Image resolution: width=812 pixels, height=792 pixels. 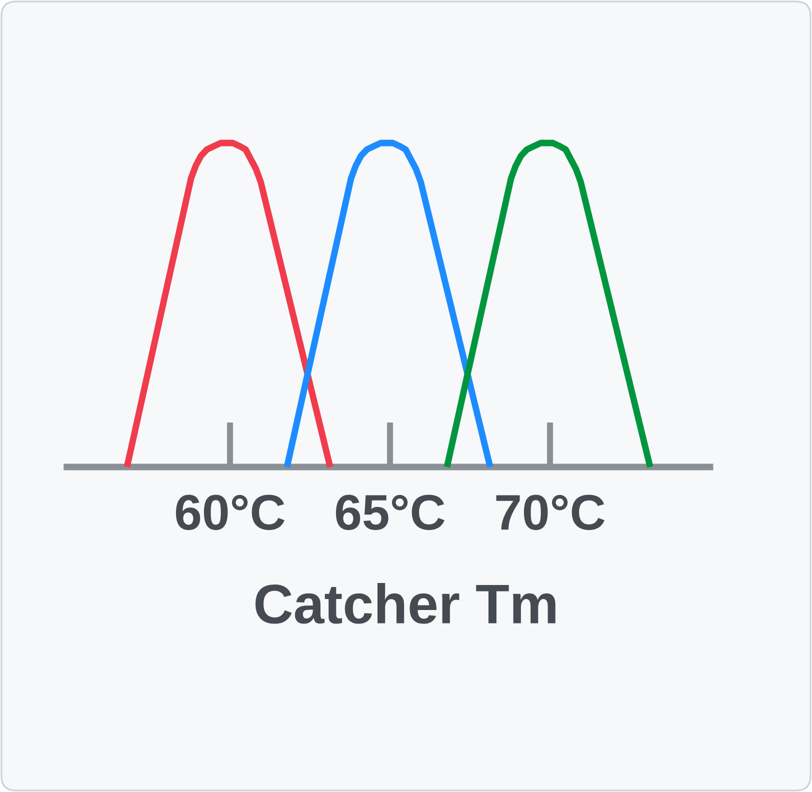 I want to click on x-axis-title: Catcher Tm, so click(x=405, y=603).